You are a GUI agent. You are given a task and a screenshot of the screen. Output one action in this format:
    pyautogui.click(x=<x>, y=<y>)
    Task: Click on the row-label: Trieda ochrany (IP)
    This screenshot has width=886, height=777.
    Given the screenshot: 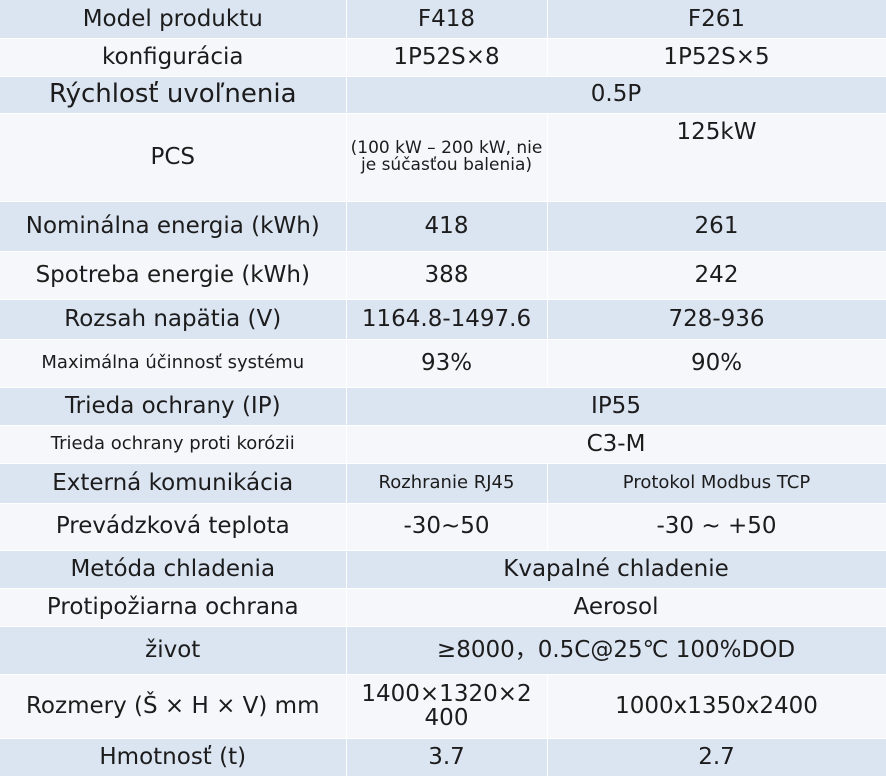 What is the action you would take?
    pyautogui.click(x=173, y=406)
    